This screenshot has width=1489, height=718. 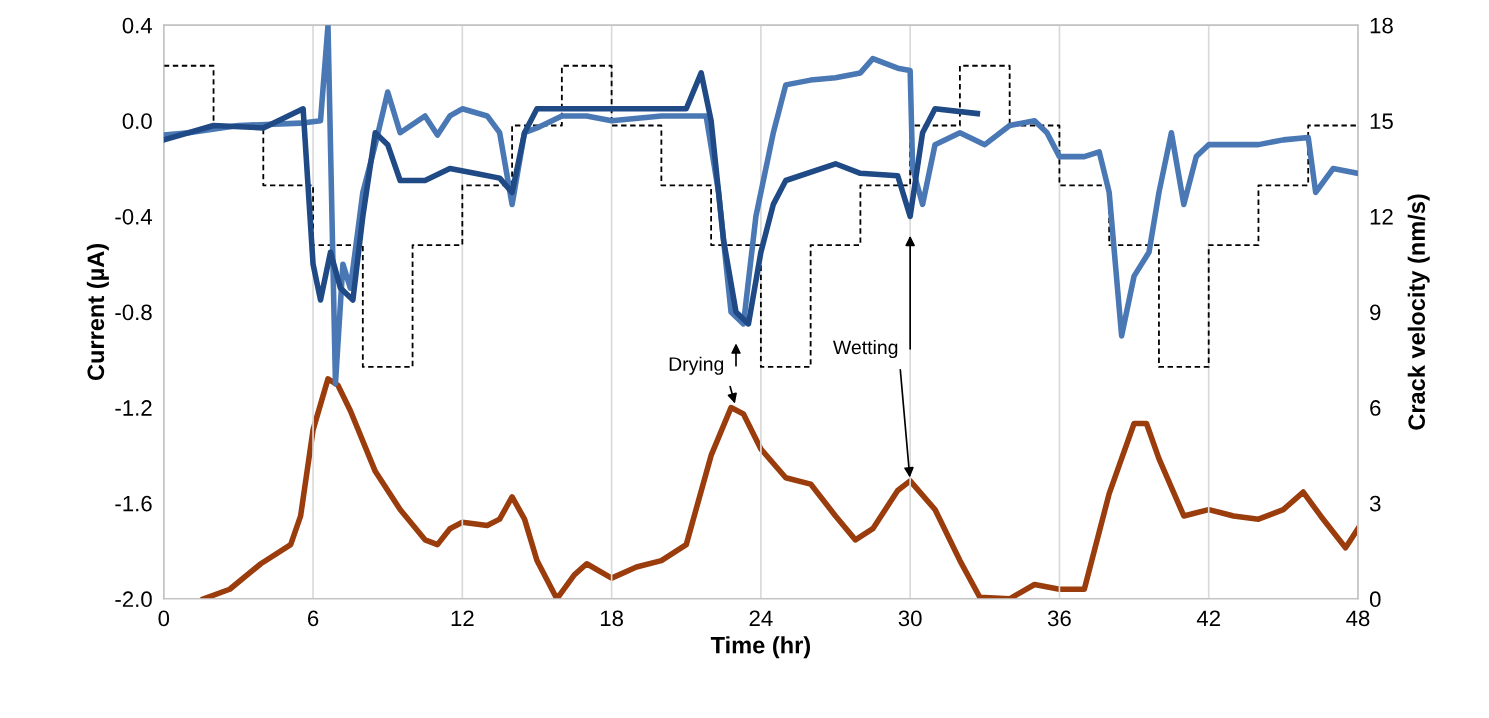 I want to click on y-tick-label: -0.4, so click(x=134, y=216).